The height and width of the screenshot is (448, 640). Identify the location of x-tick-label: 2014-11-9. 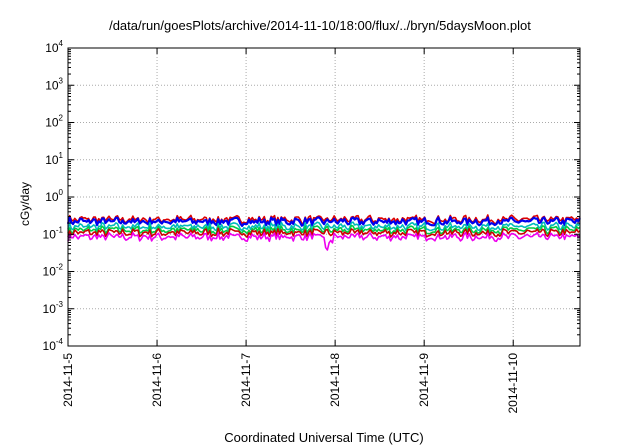
(424, 380).